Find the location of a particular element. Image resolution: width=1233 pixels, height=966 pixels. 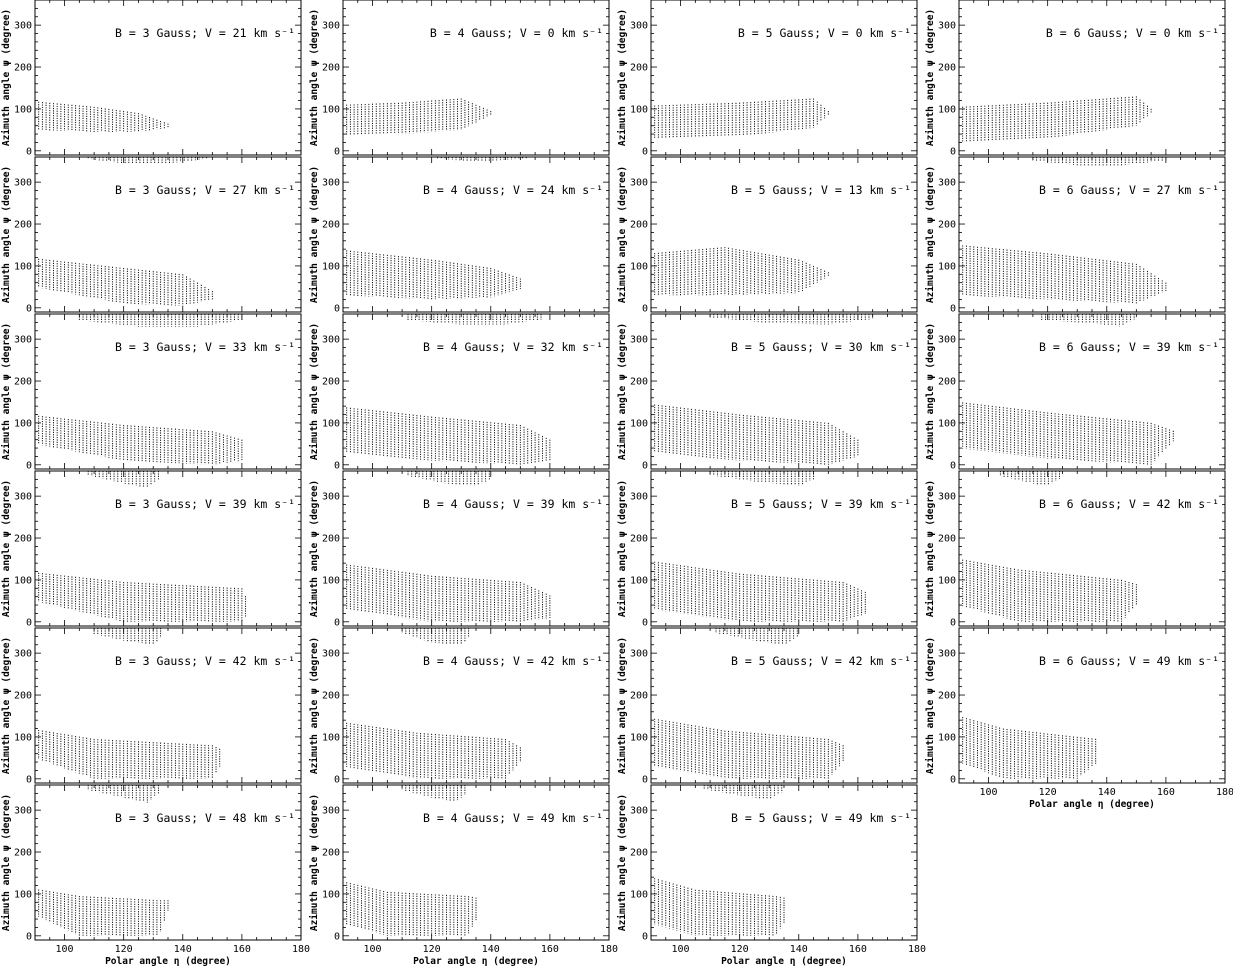

panel-title: B = 6 Gauss; V = 39 km s⁻¹ is located at coordinates (1129, 347).